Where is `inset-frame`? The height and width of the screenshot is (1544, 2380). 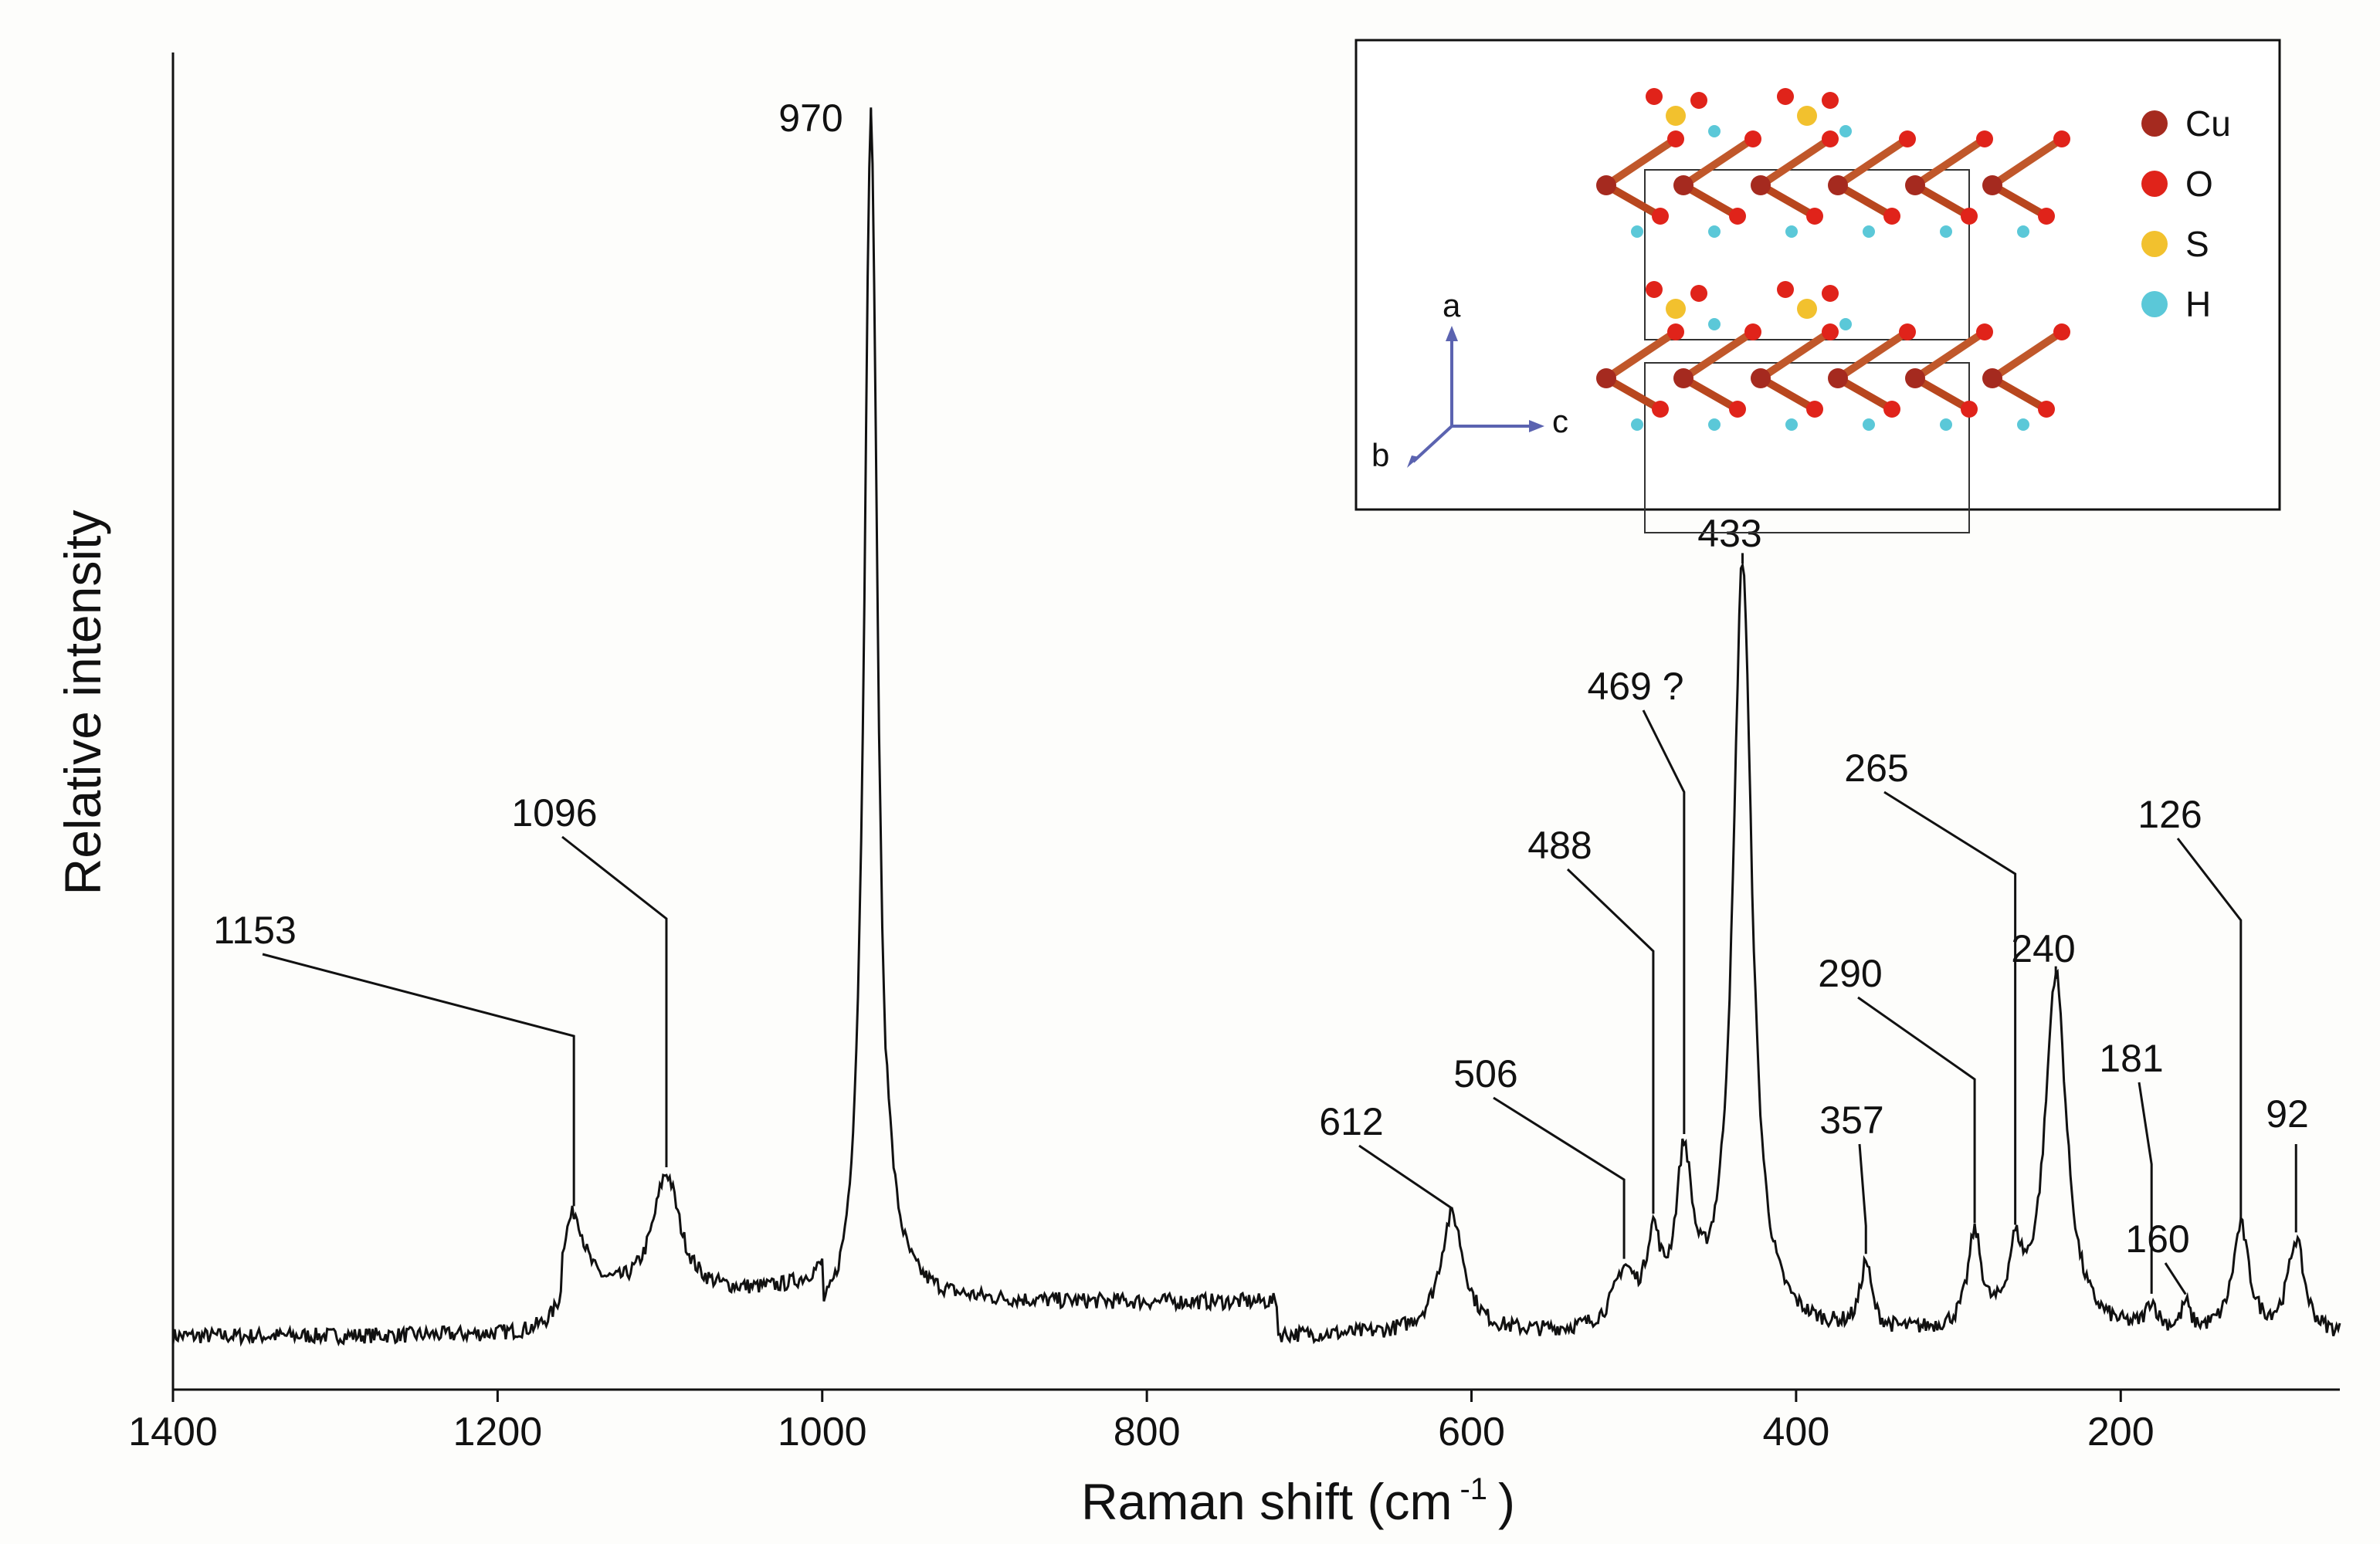 inset-frame is located at coordinates (1817, 275).